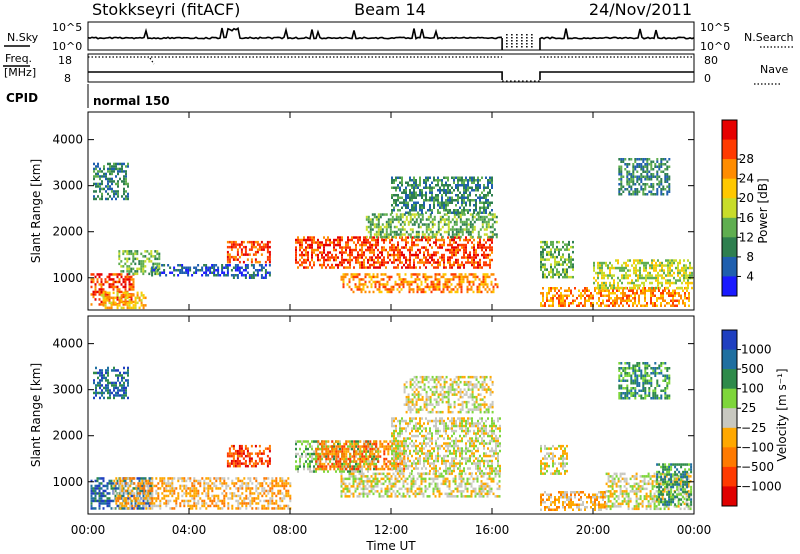  What do you see at coordinates (67, 186) in the screenshot?
I see `power-ytick-label: 3000` at bounding box center [67, 186].